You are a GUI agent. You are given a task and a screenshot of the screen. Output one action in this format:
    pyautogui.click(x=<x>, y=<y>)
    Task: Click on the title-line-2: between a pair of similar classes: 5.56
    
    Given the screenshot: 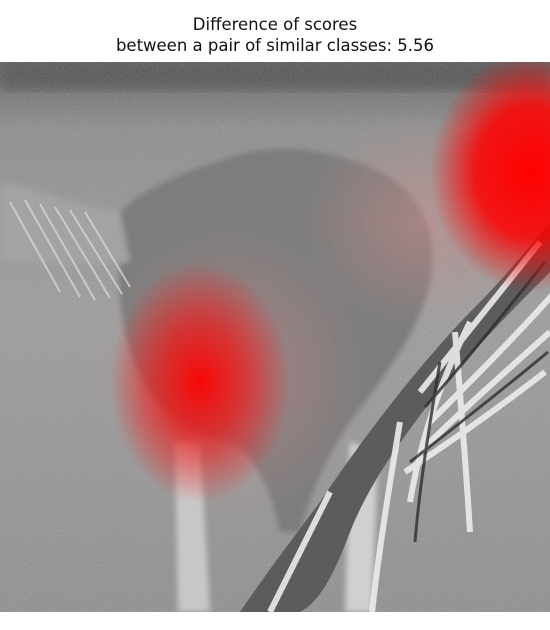 What is the action you would take?
    pyautogui.click(x=275, y=45)
    